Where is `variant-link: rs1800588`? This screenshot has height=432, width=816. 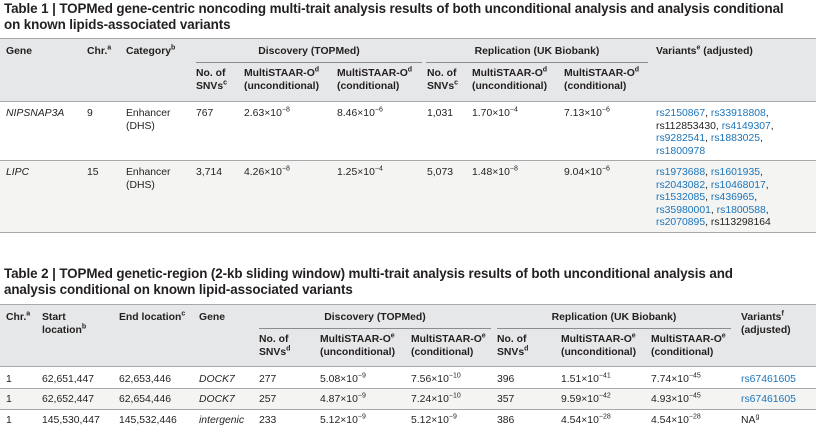
variant-link: rs1800588 is located at coordinates (741, 210).